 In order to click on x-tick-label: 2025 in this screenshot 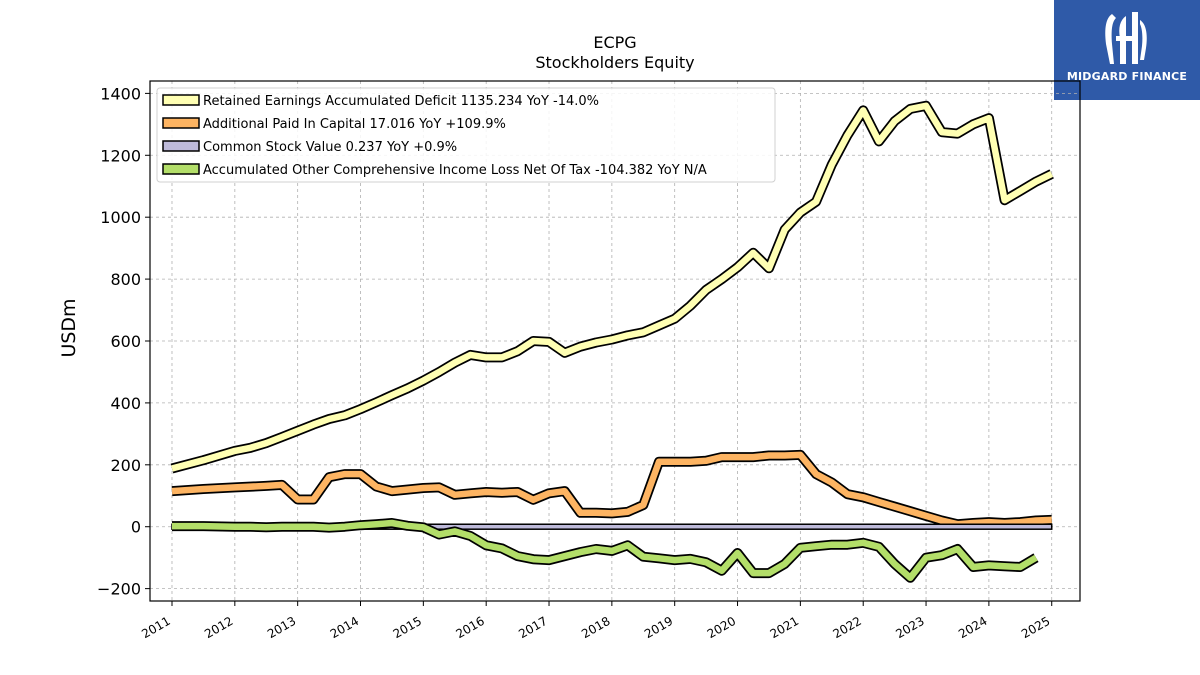, I will do `click(1035, 627)`.